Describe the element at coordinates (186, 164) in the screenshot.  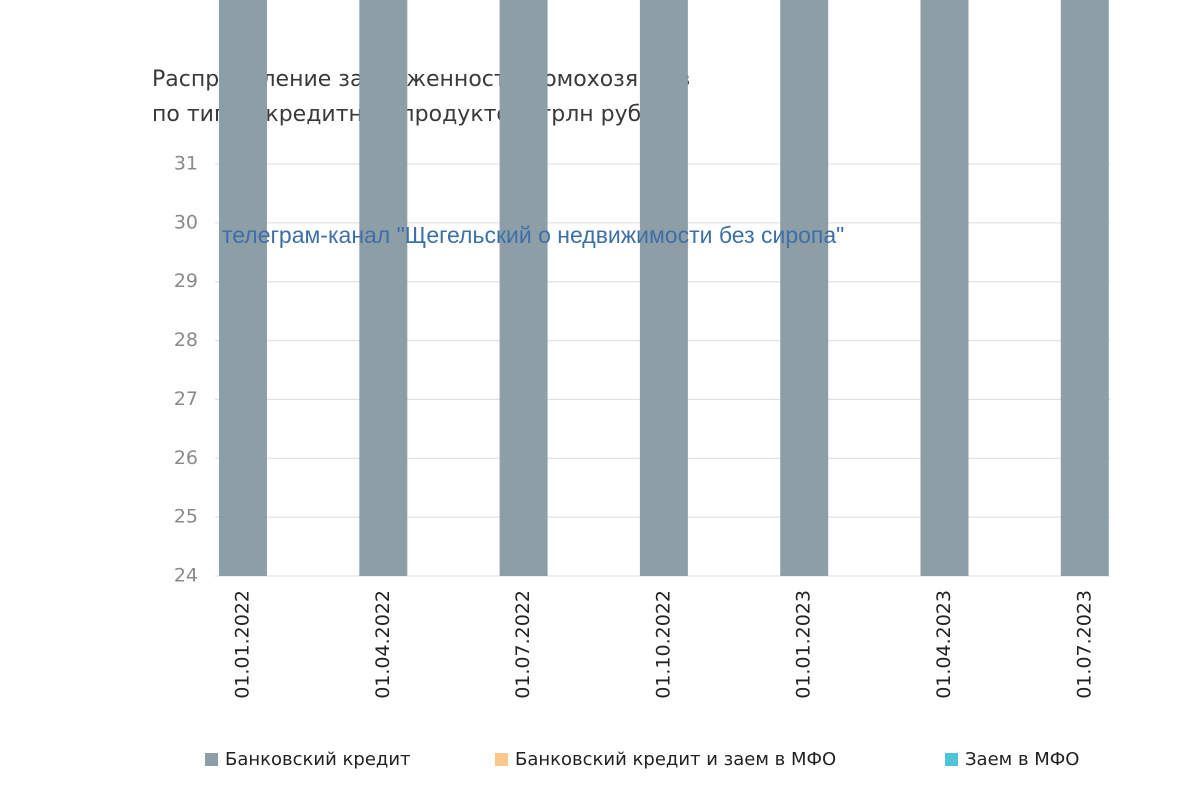
I see `y-tick-label: 31` at that location.